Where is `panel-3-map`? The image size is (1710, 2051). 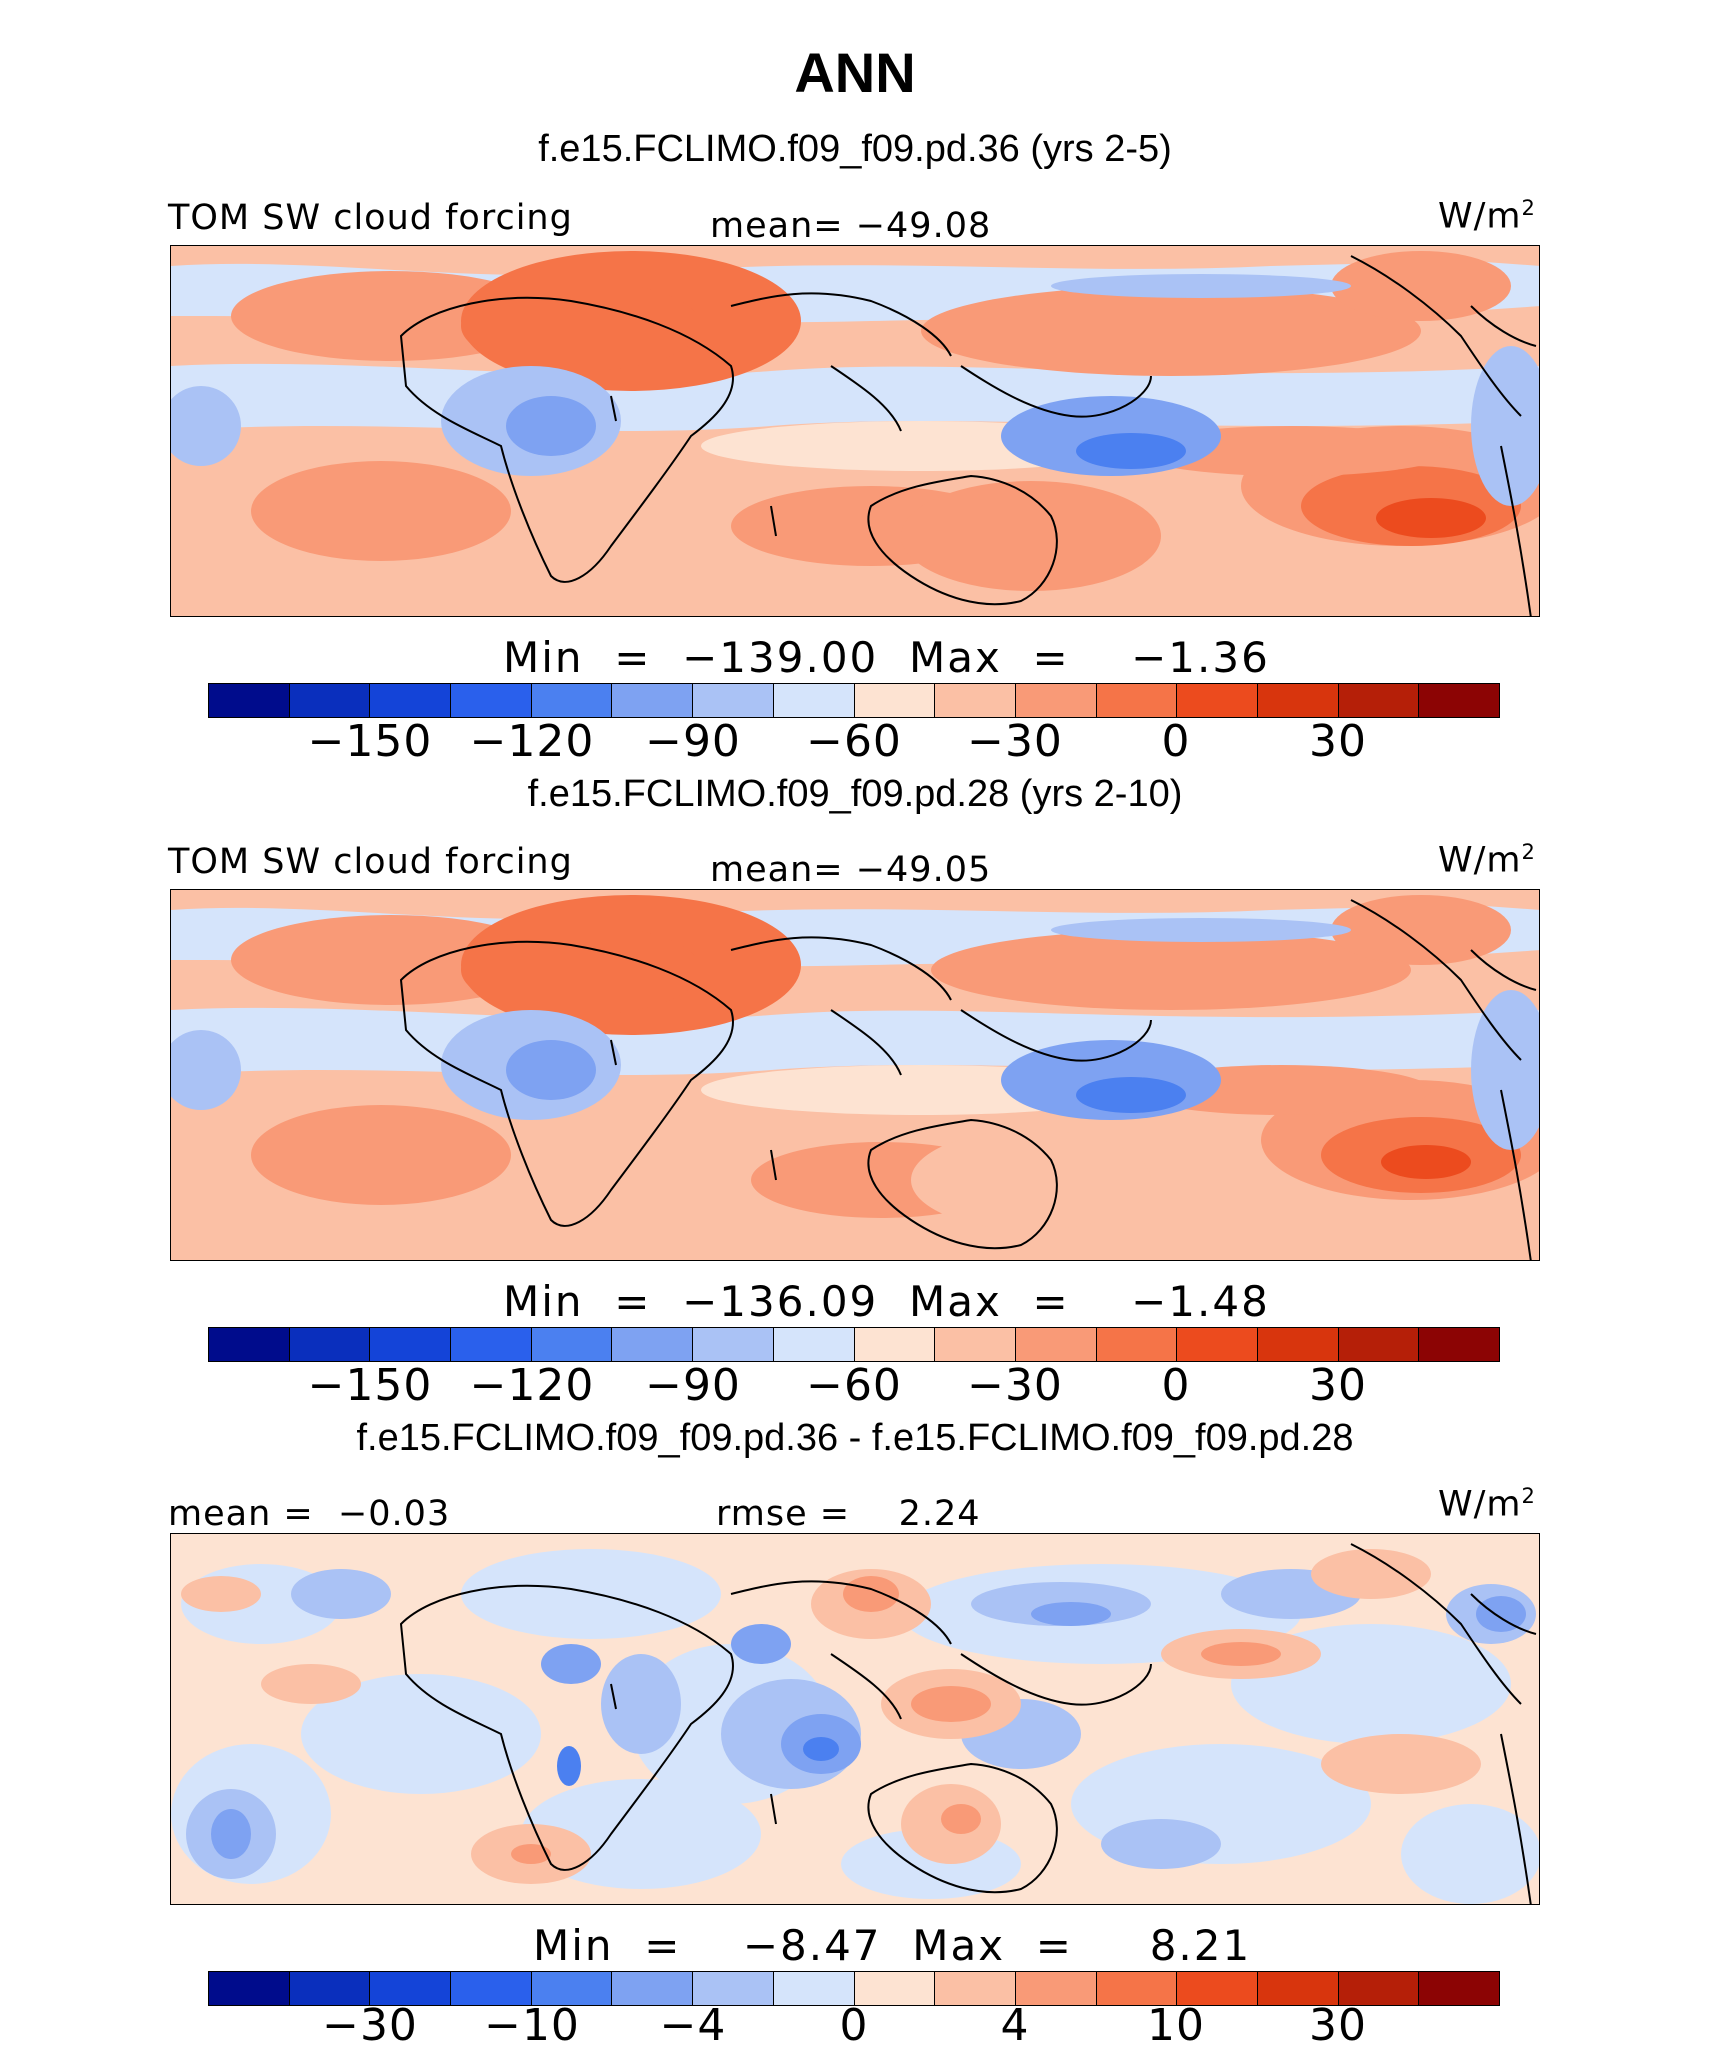
panel-3-map is located at coordinates (855, 1719).